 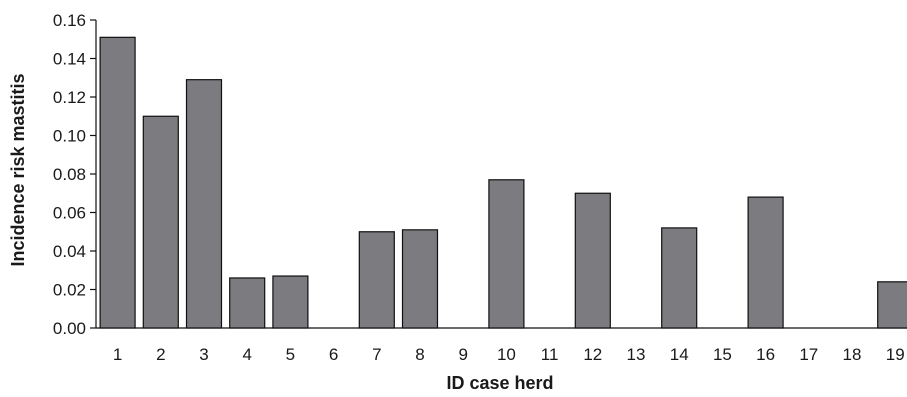 What do you see at coordinates (895, 354) in the screenshot?
I see `x-tick-label: 19` at bounding box center [895, 354].